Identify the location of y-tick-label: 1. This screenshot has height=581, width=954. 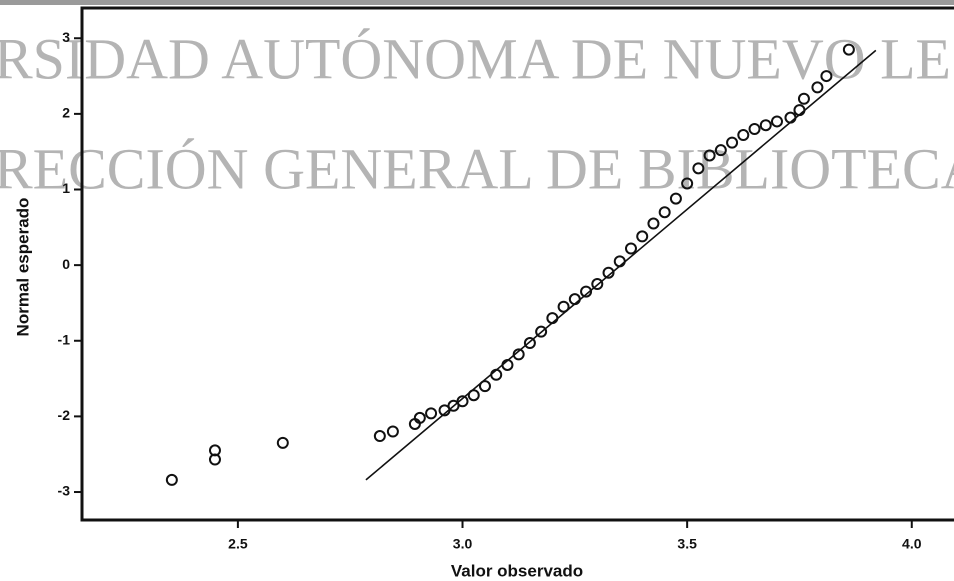
(66, 188).